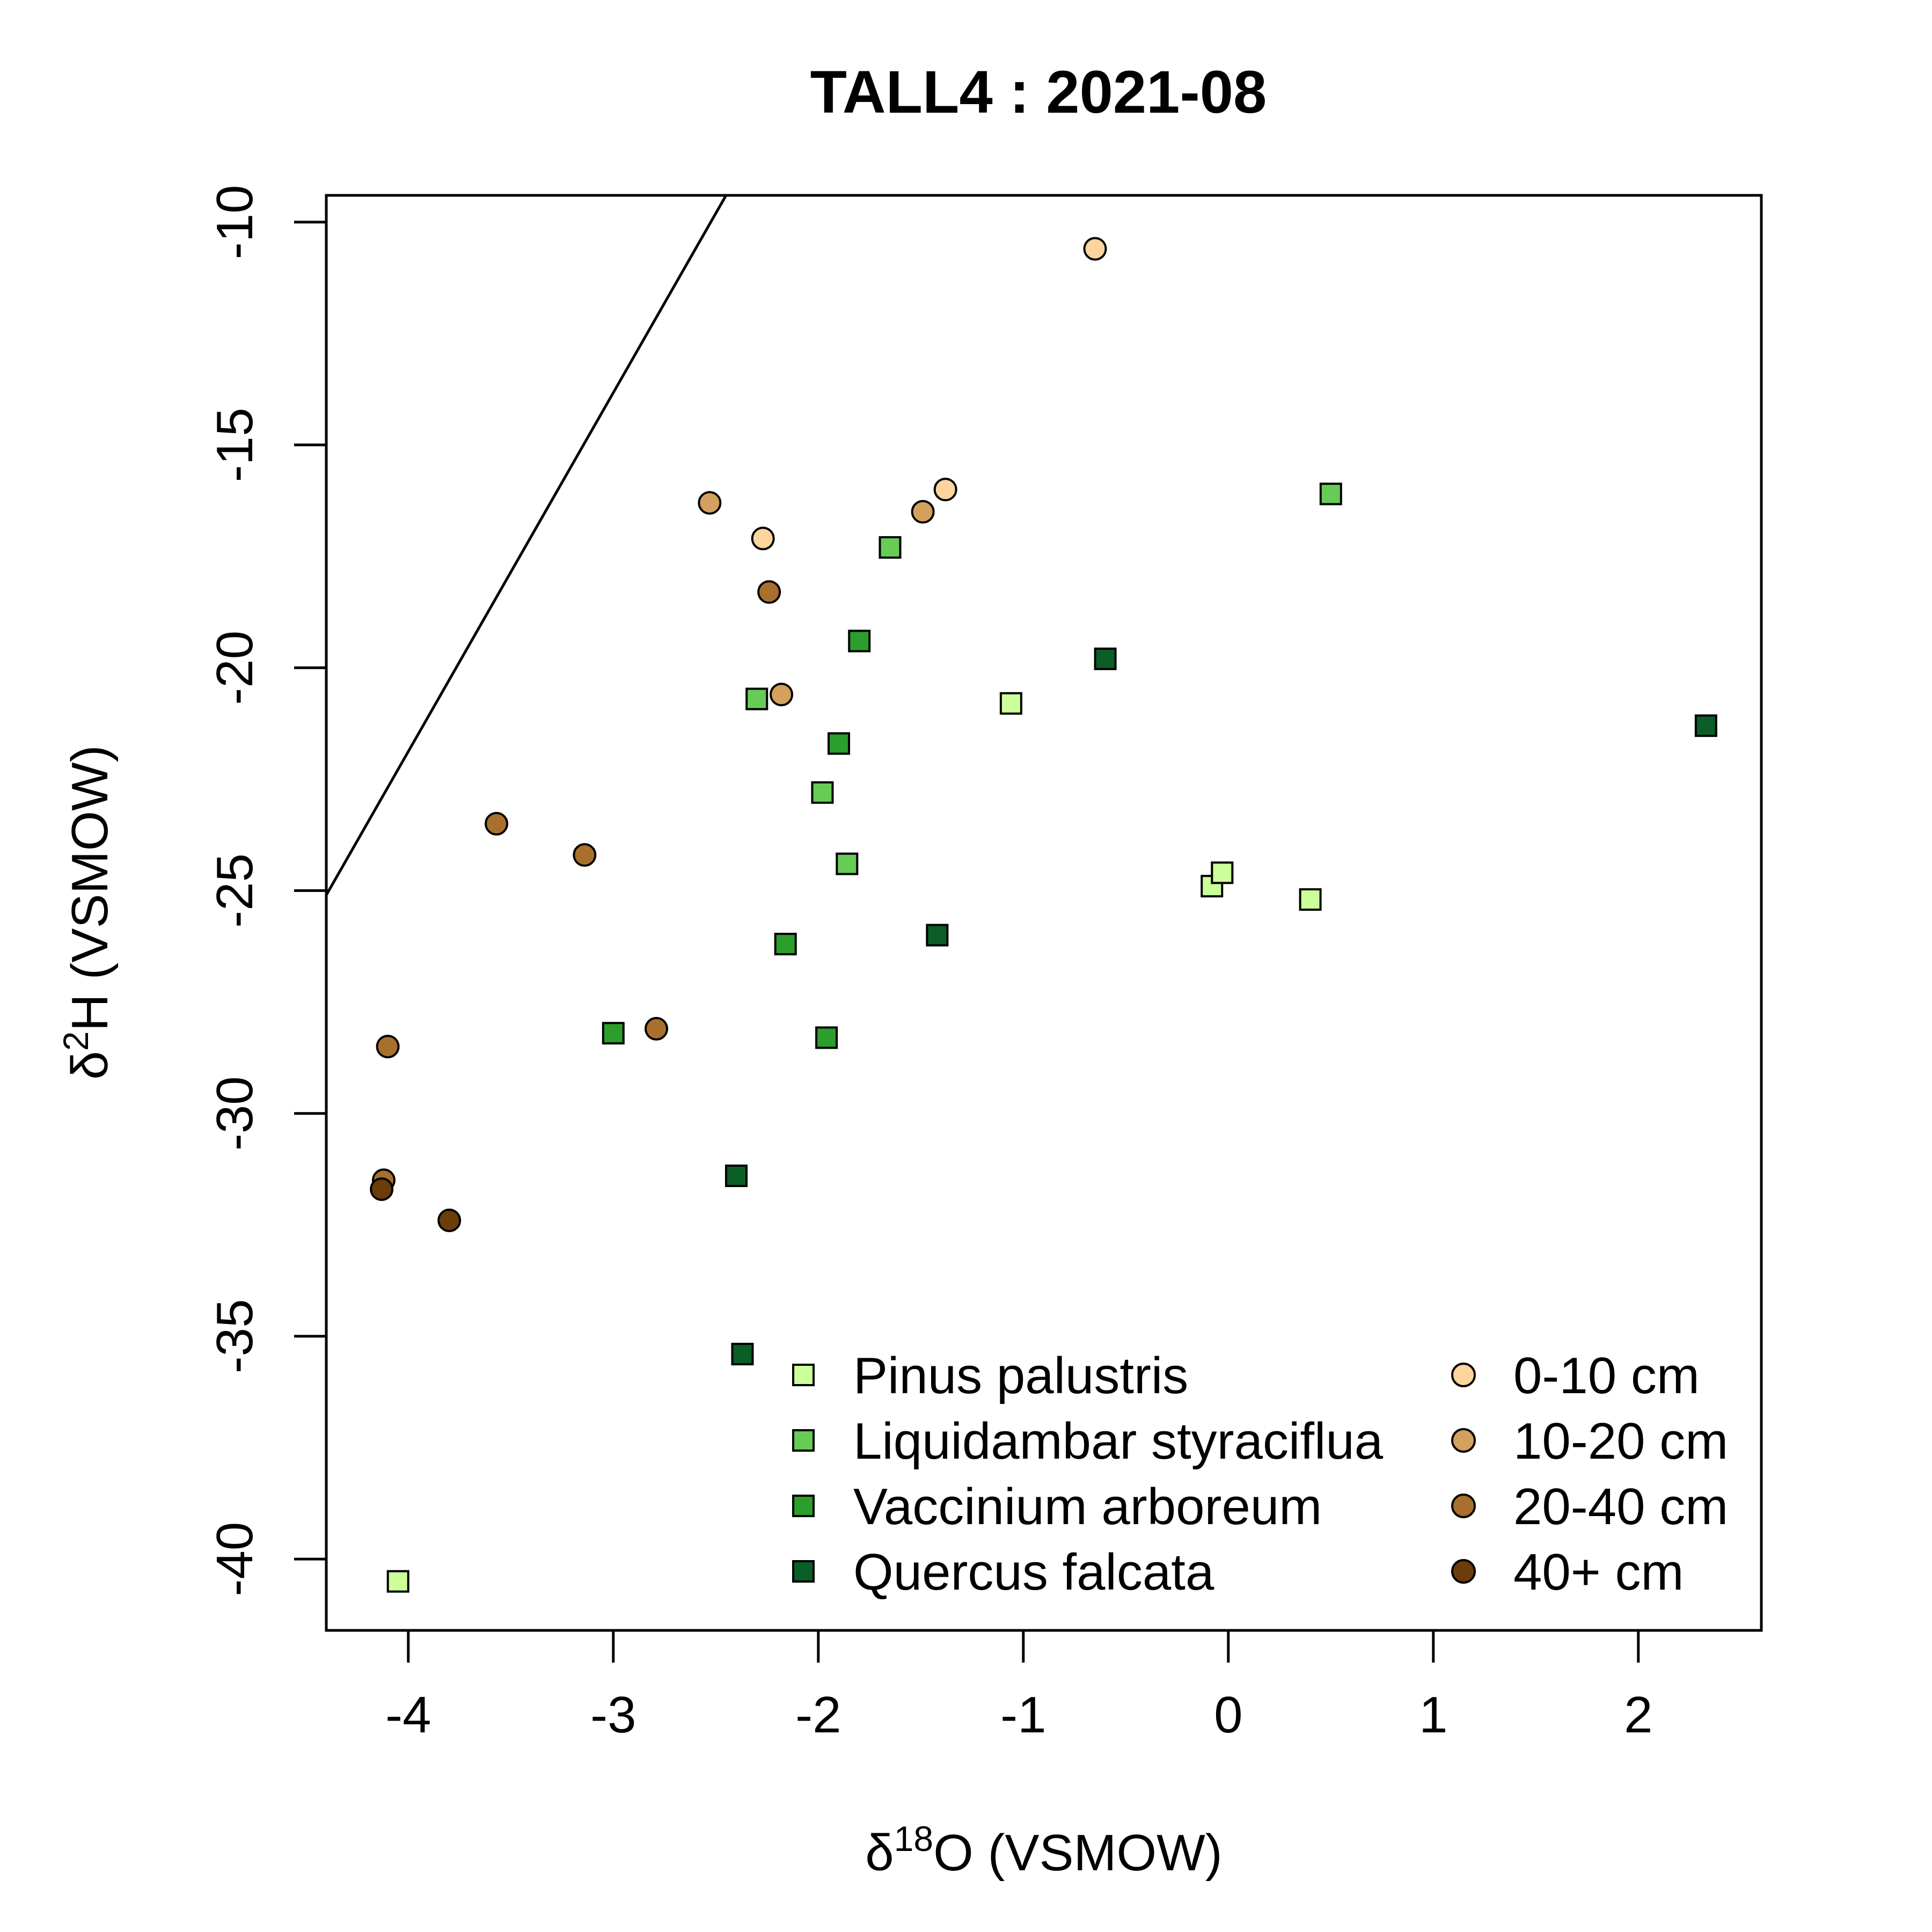  What do you see at coordinates (1023, 1715) in the screenshot?
I see `x-tick-label: -1` at bounding box center [1023, 1715].